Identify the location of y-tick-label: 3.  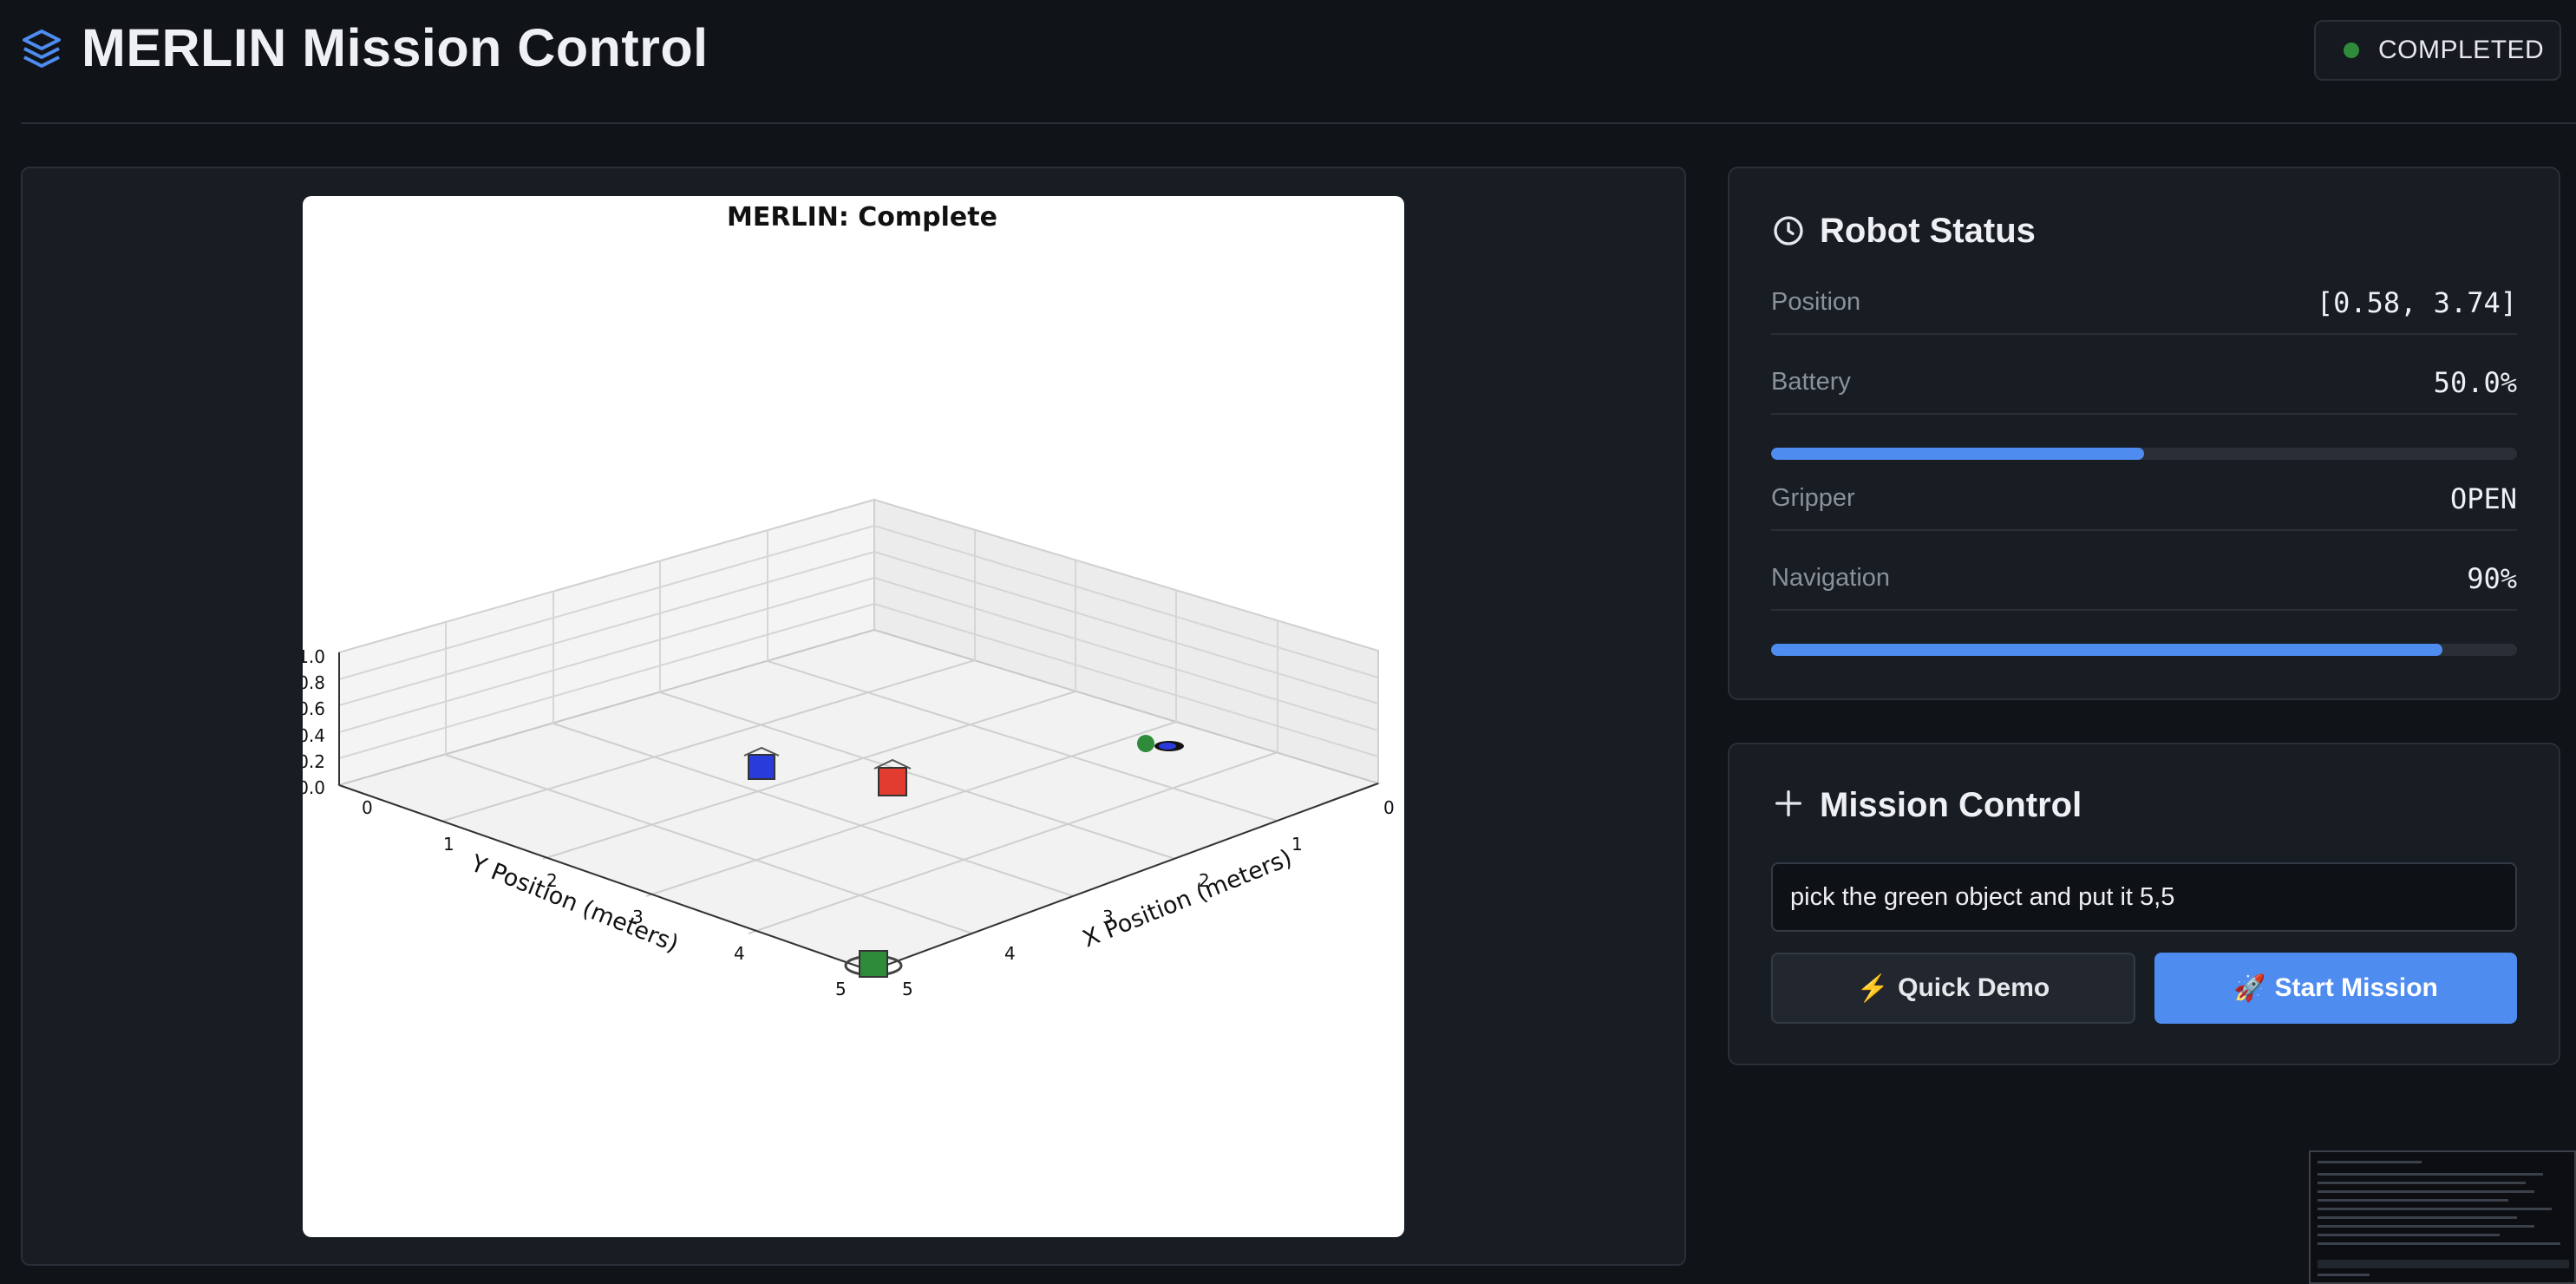
(638, 917).